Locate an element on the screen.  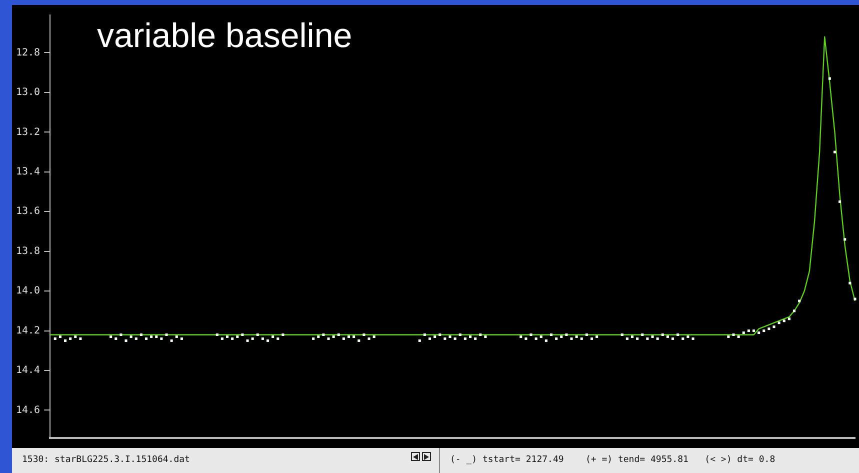
y-tick-label: 14.2 is located at coordinates (28, 330).